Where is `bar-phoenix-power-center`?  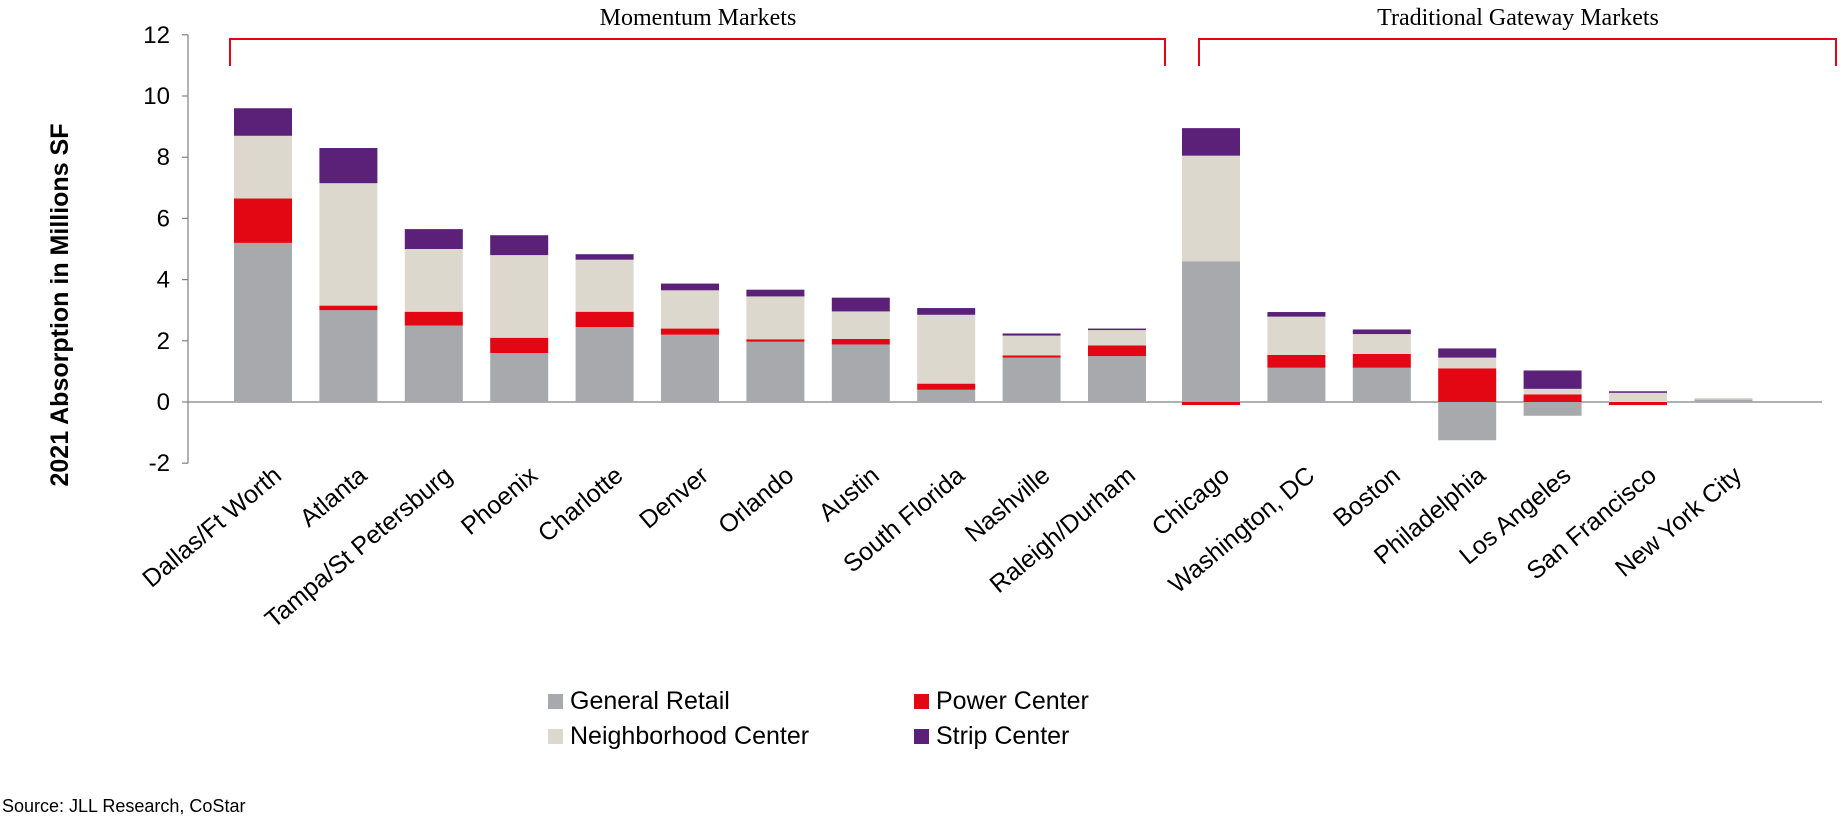
bar-phoenix-power-center is located at coordinates (519, 345).